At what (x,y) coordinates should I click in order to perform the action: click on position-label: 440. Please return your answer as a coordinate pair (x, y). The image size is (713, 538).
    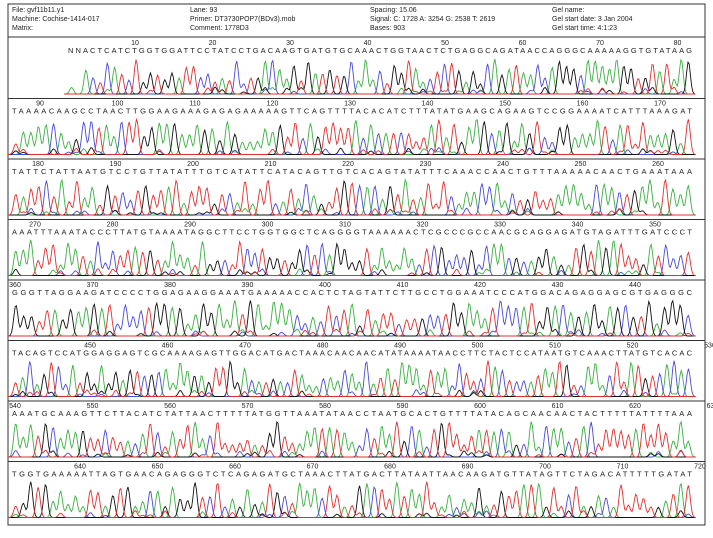
    Looking at the image, I should click on (635, 285).